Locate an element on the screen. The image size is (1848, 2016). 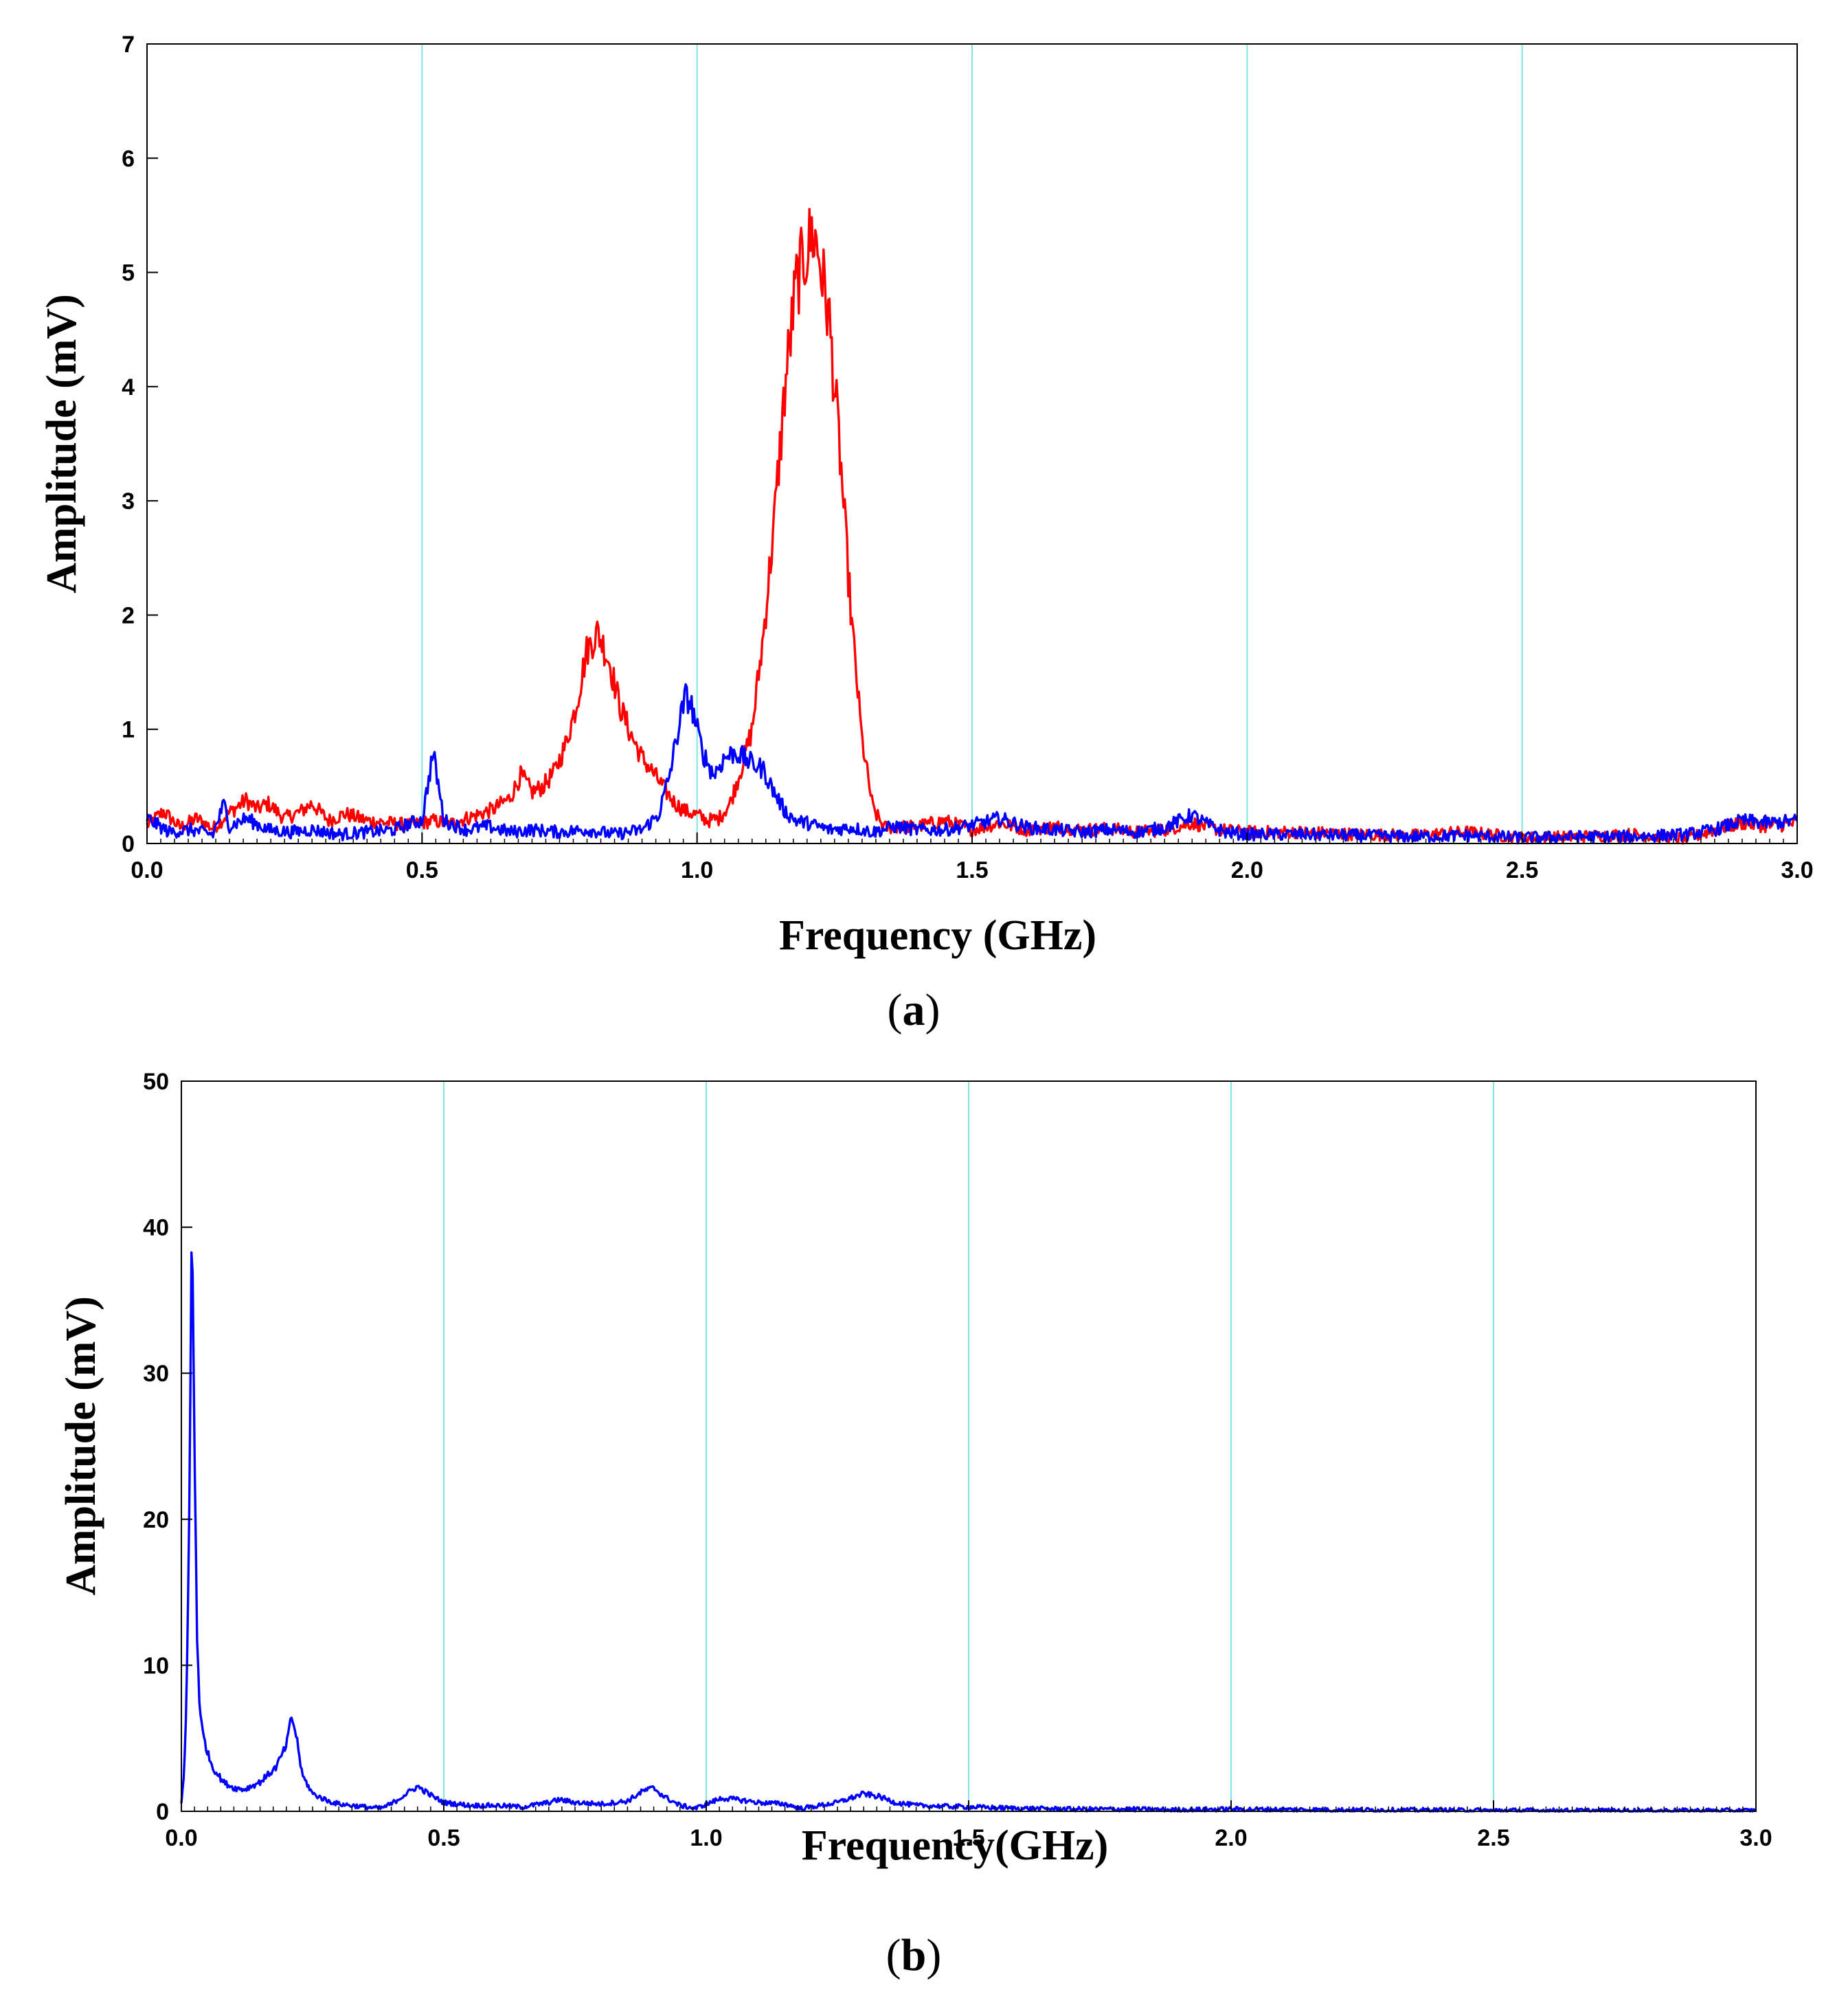
chart-b-ytick-label-5: 50 is located at coordinates (156, 1082).